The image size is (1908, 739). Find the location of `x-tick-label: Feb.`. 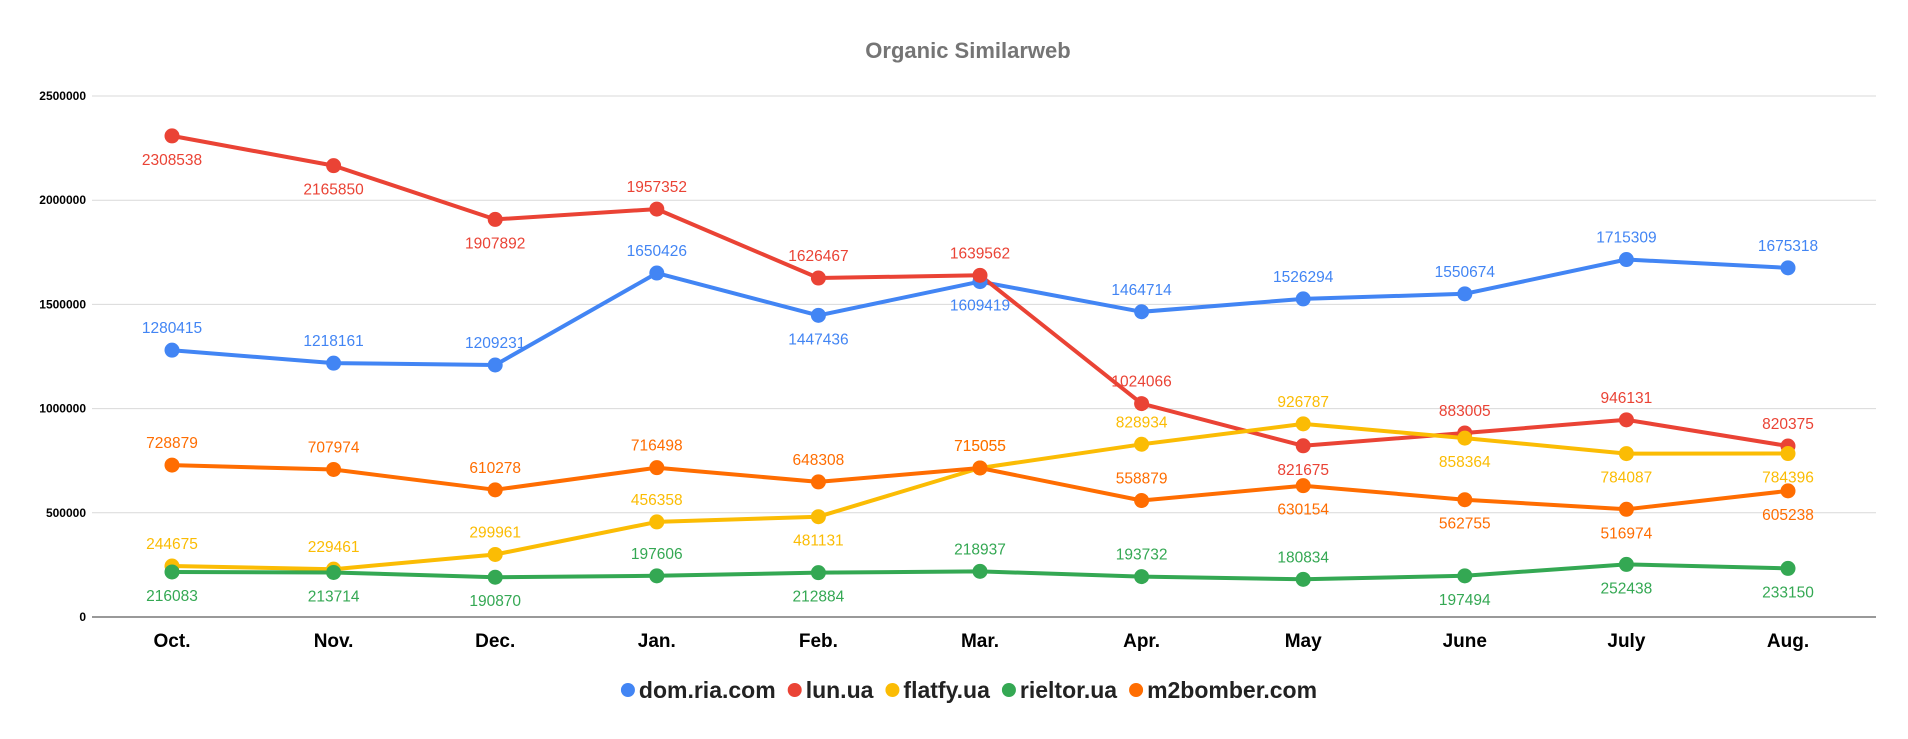

x-tick-label: Feb. is located at coordinates (818, 641).